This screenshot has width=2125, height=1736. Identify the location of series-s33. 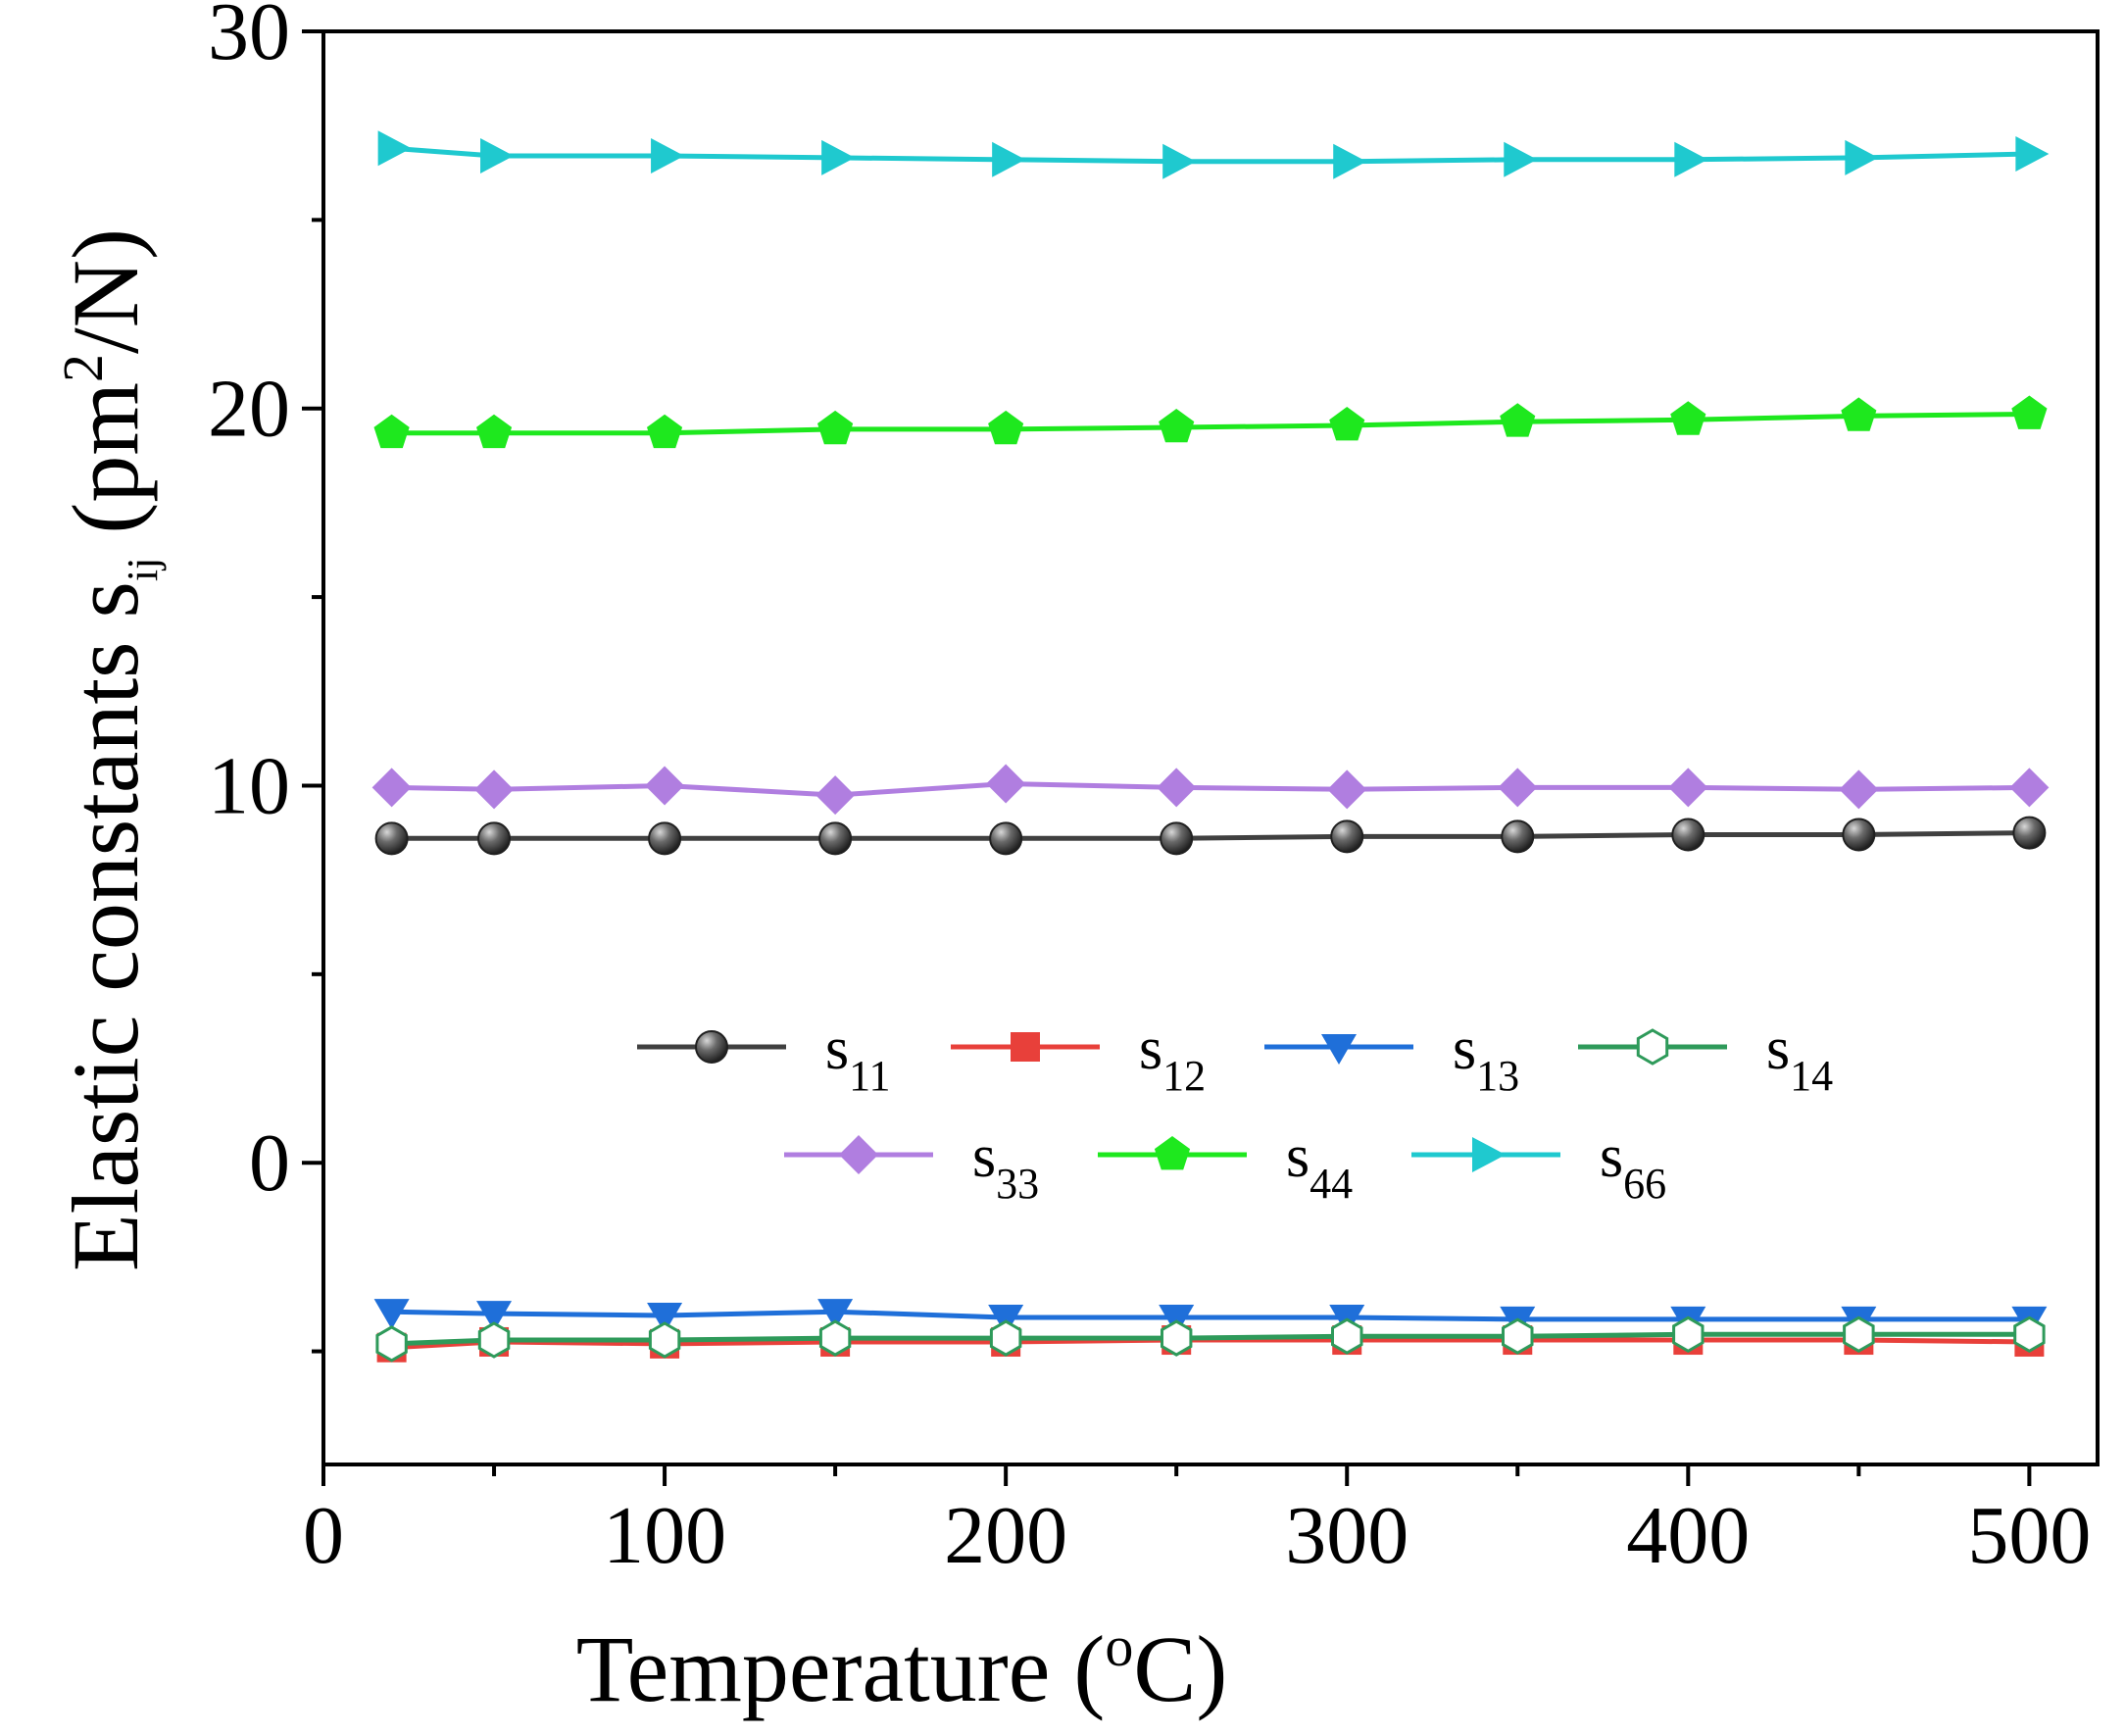
(1211, 790).